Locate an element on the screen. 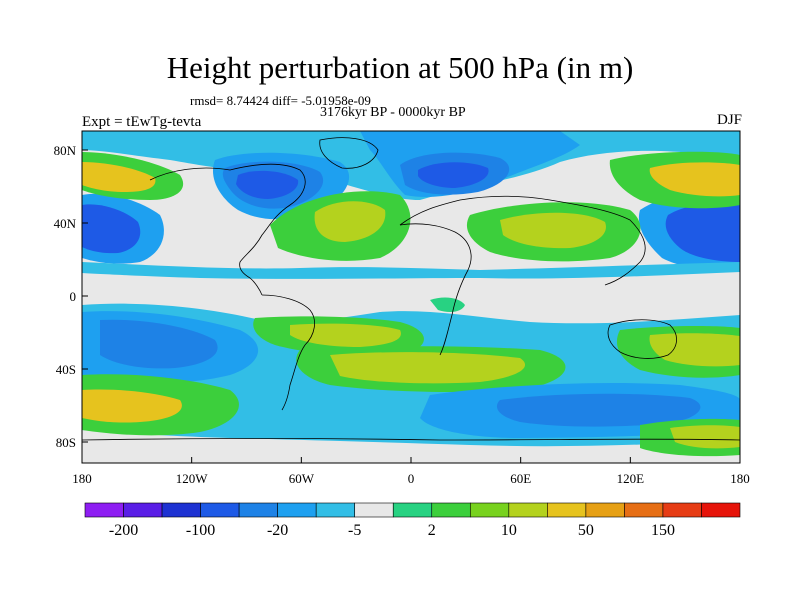 This screenshot has width=800, height=600. colorbar-boxes is located at coordinates (412, 510).